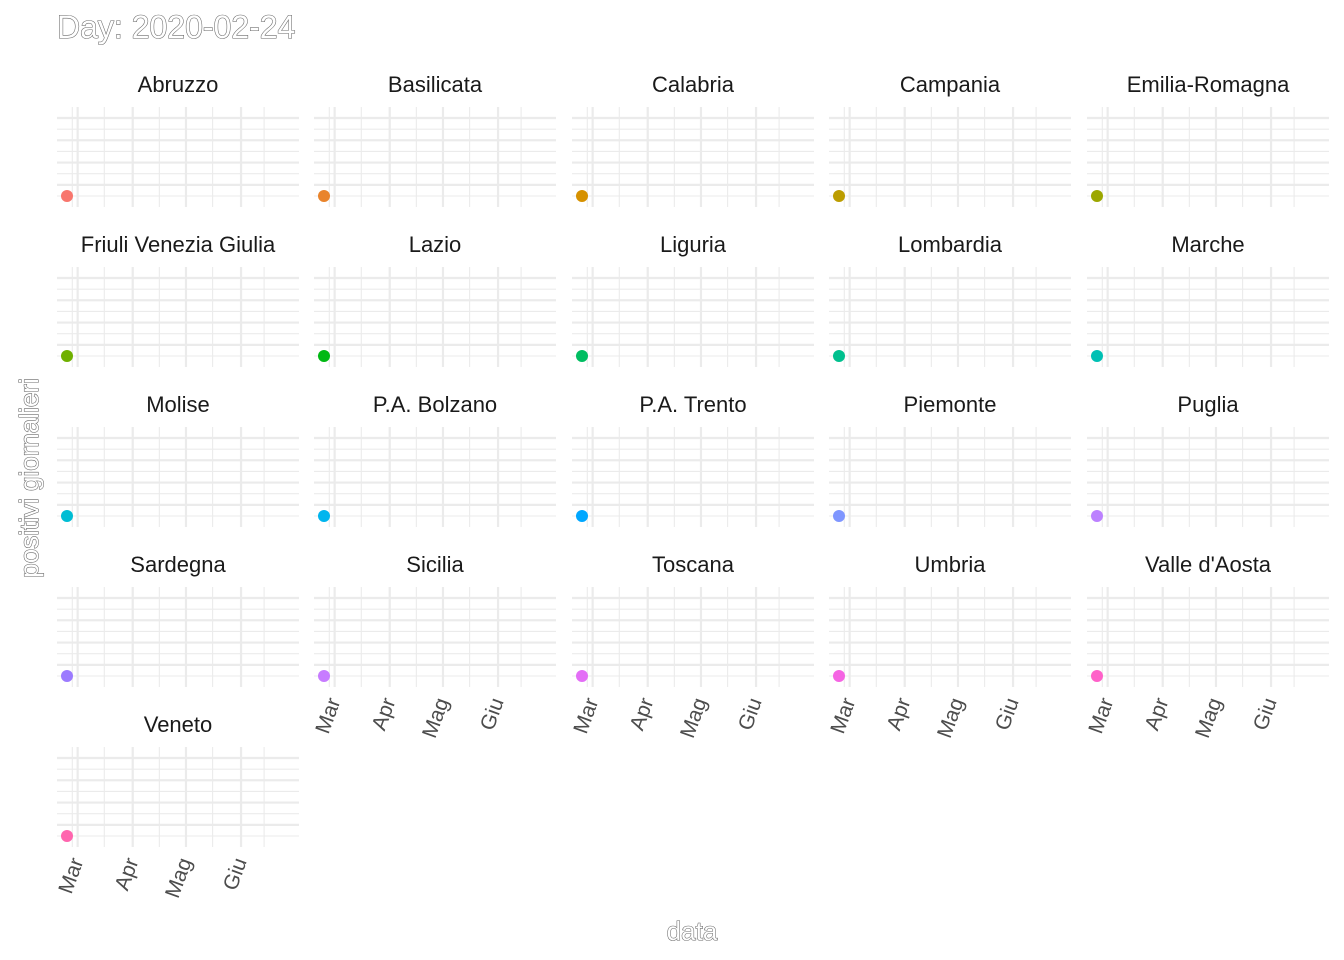 The width and height of the screenshot is (1344, 960). I want to click on facet-strip-label: Calabria, so click(693, 84).